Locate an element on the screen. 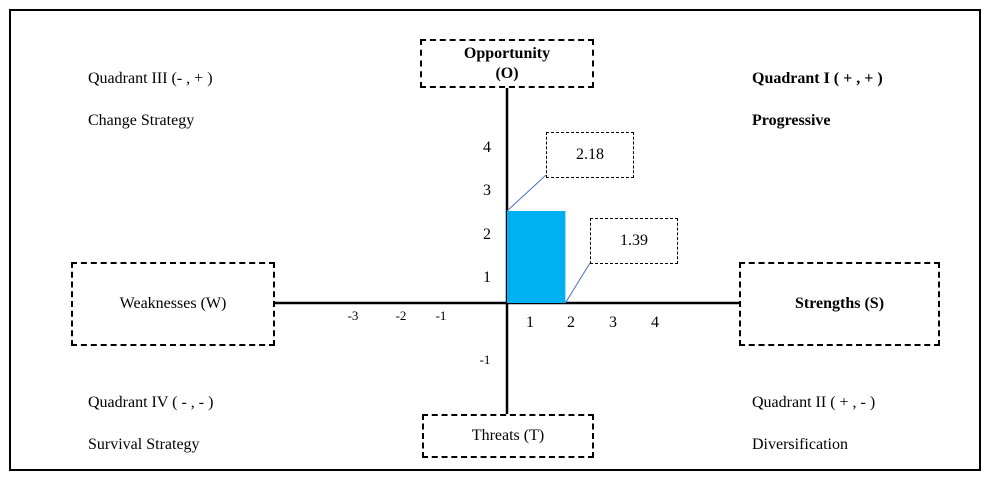  y-value-callout: 2.18 is located at coordinates (590, 155).